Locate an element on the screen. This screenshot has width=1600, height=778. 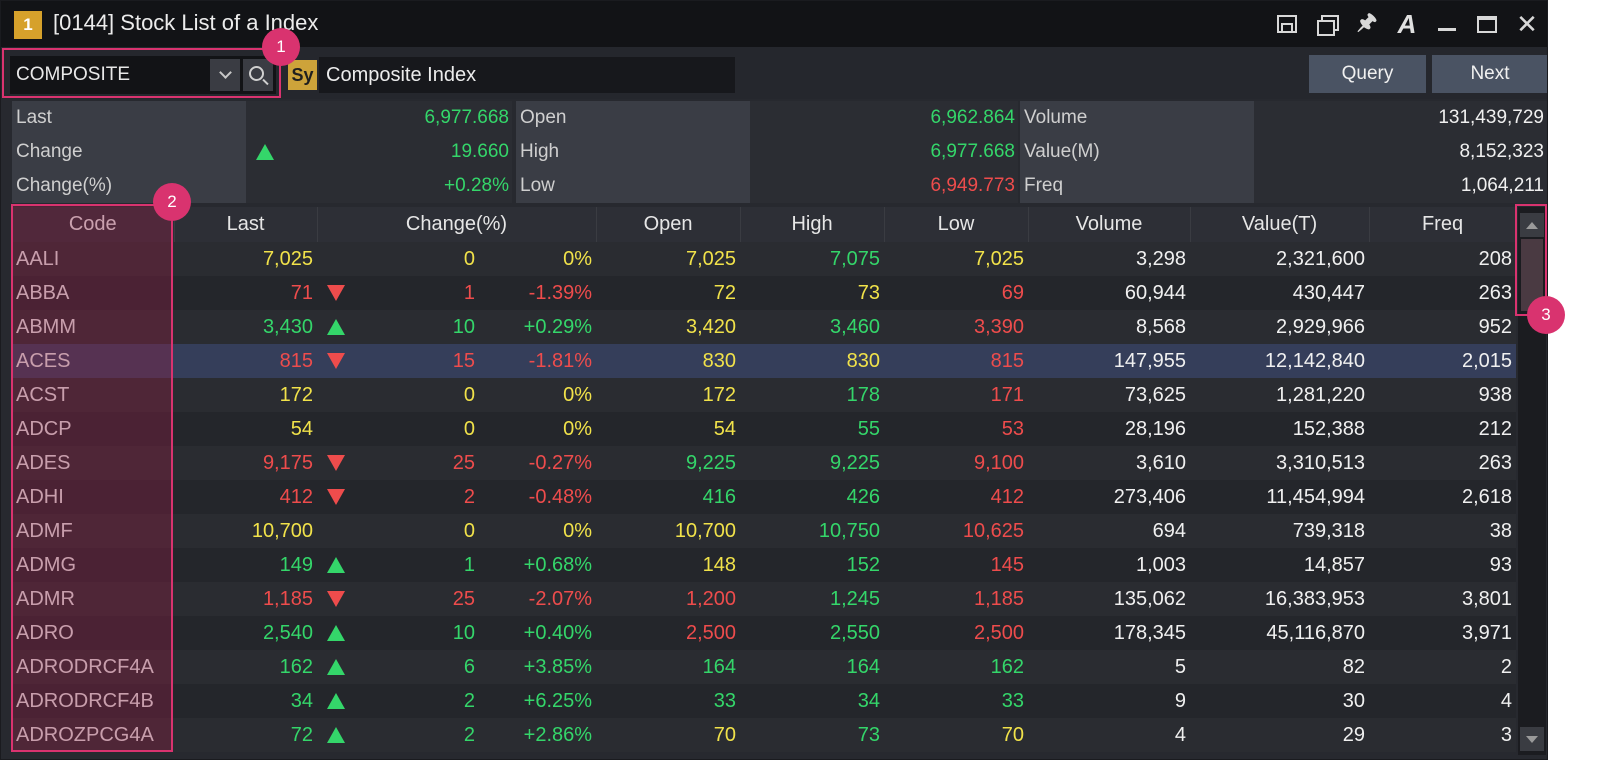
arrow-up-icon is located at coordinates (336, 701).